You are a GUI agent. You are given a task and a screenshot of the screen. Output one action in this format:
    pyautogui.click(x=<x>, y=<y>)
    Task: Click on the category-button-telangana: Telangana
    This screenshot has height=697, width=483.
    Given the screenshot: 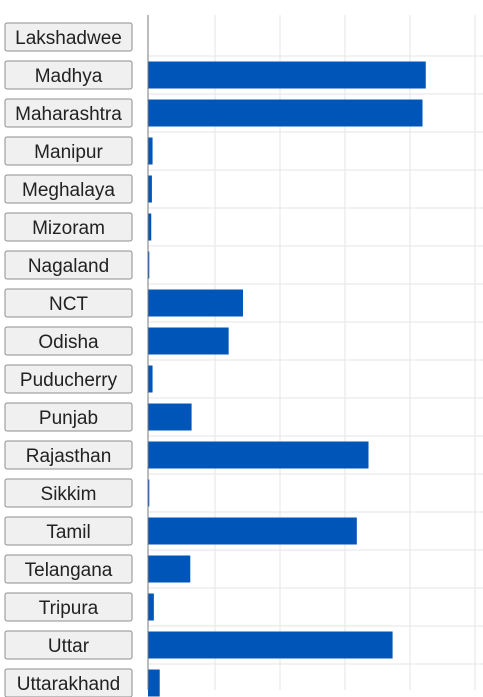 What is the action you would take?
    pyautogui.click(x=68, y=569)
    